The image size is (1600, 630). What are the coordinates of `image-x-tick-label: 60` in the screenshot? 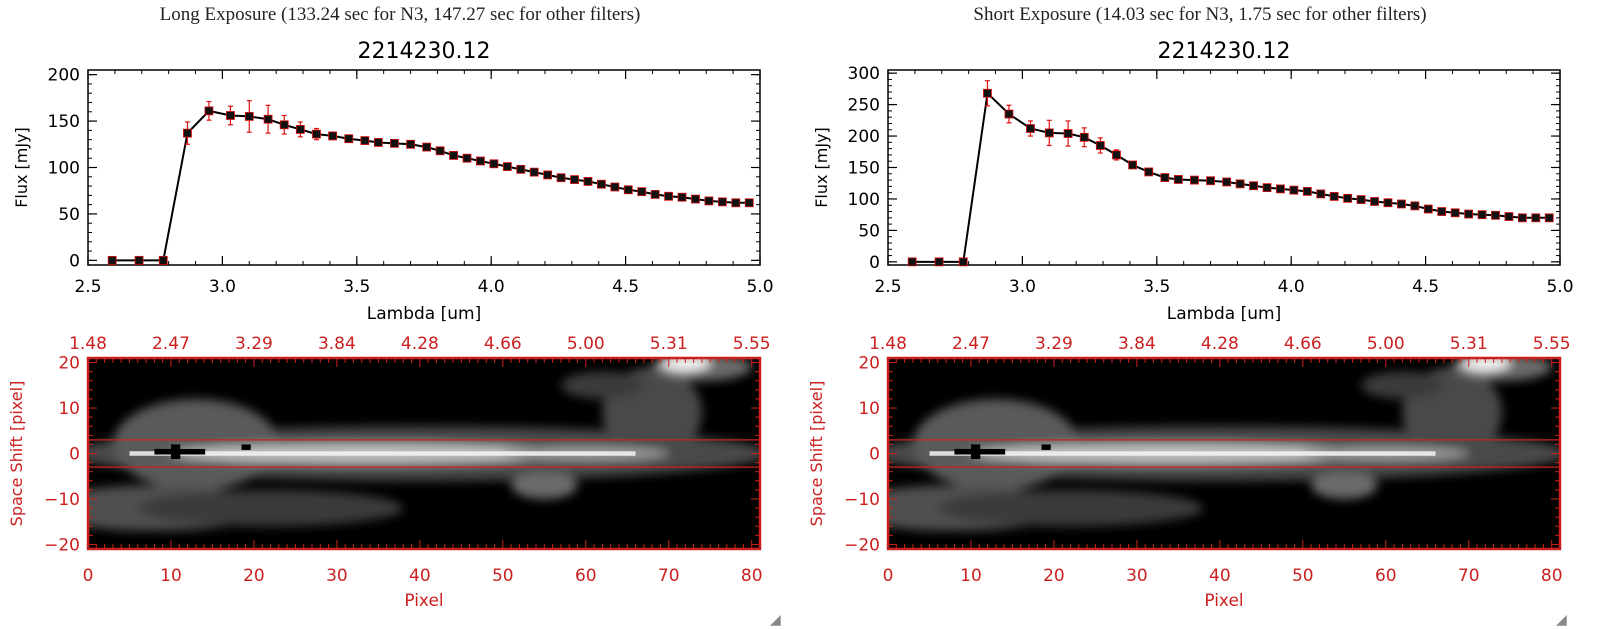 It's located at (1386, 576).